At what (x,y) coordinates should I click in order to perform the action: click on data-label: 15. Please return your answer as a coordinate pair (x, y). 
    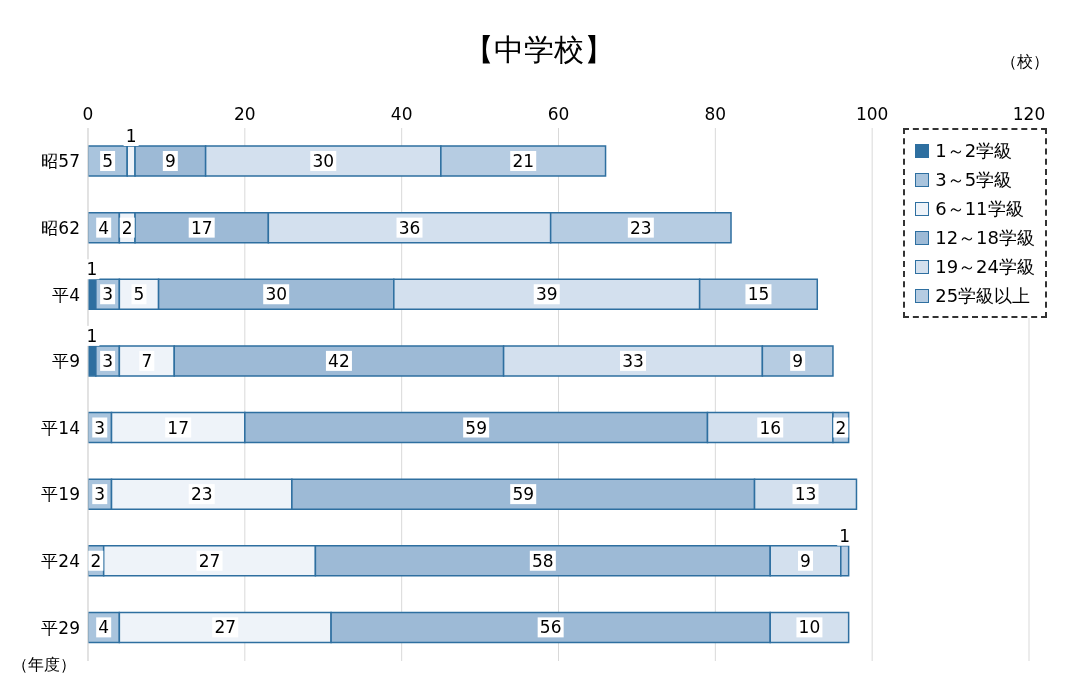
    Looking at the image, I should click on (758, 294).